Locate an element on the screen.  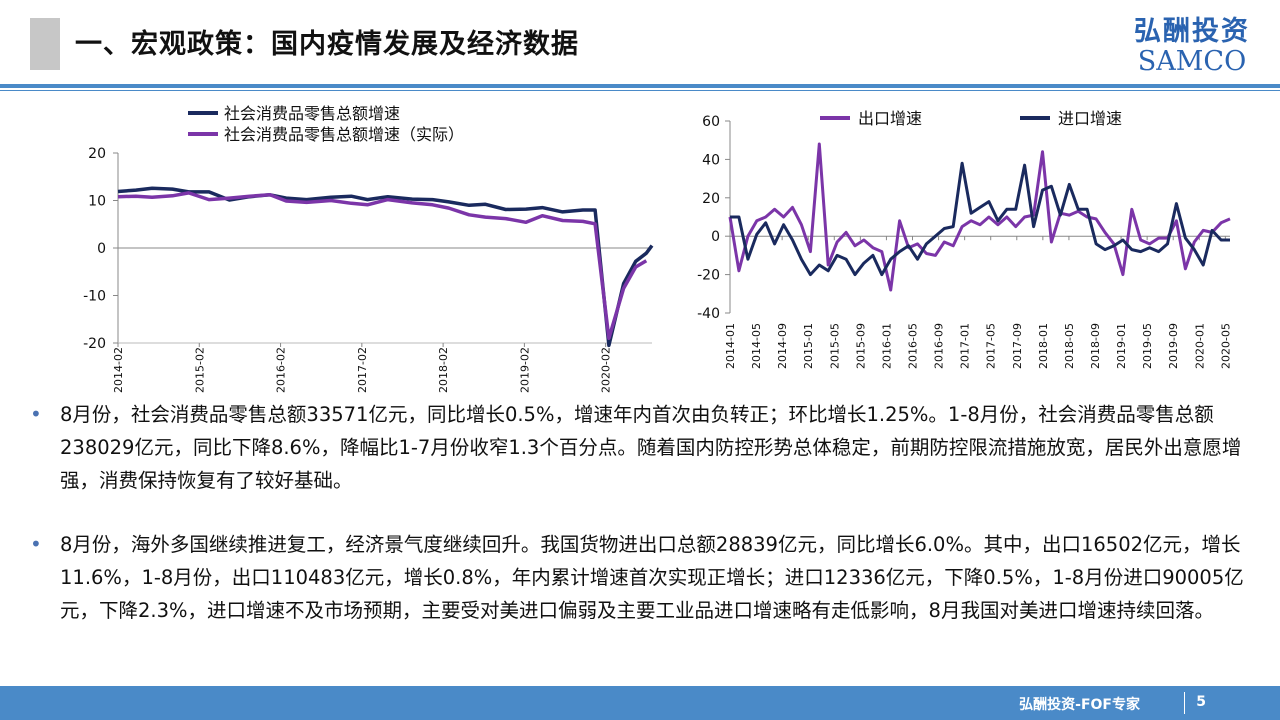
x-tick-label: 2015-02 is located at coordinates (199, 370).